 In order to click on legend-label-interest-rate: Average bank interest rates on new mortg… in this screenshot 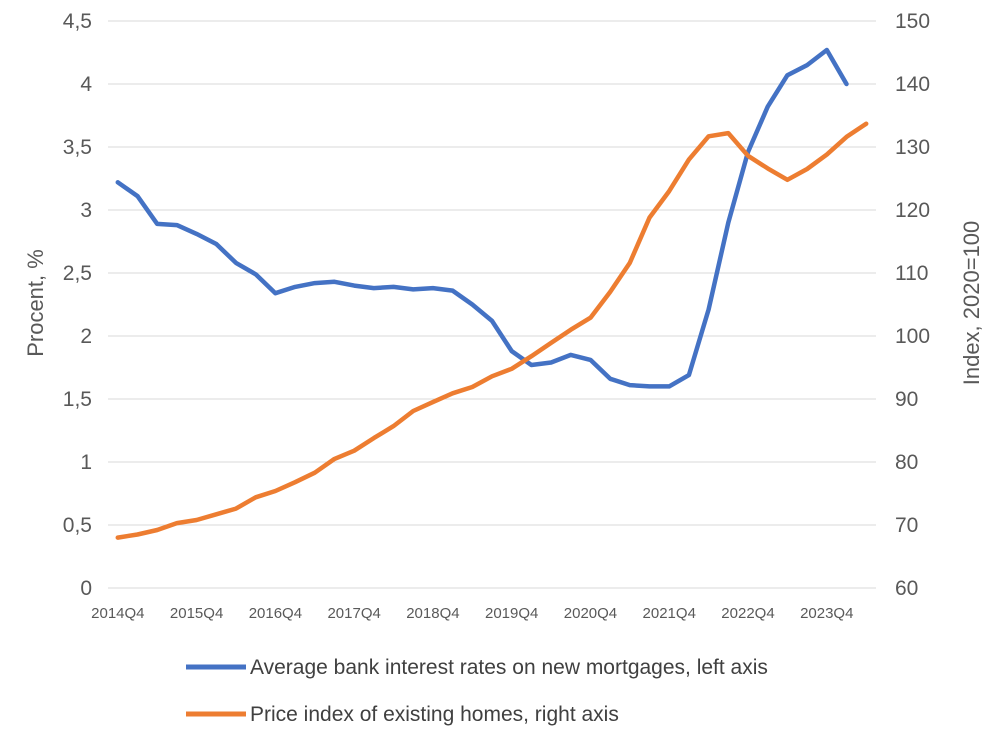, I will do `click(509, 667)`.